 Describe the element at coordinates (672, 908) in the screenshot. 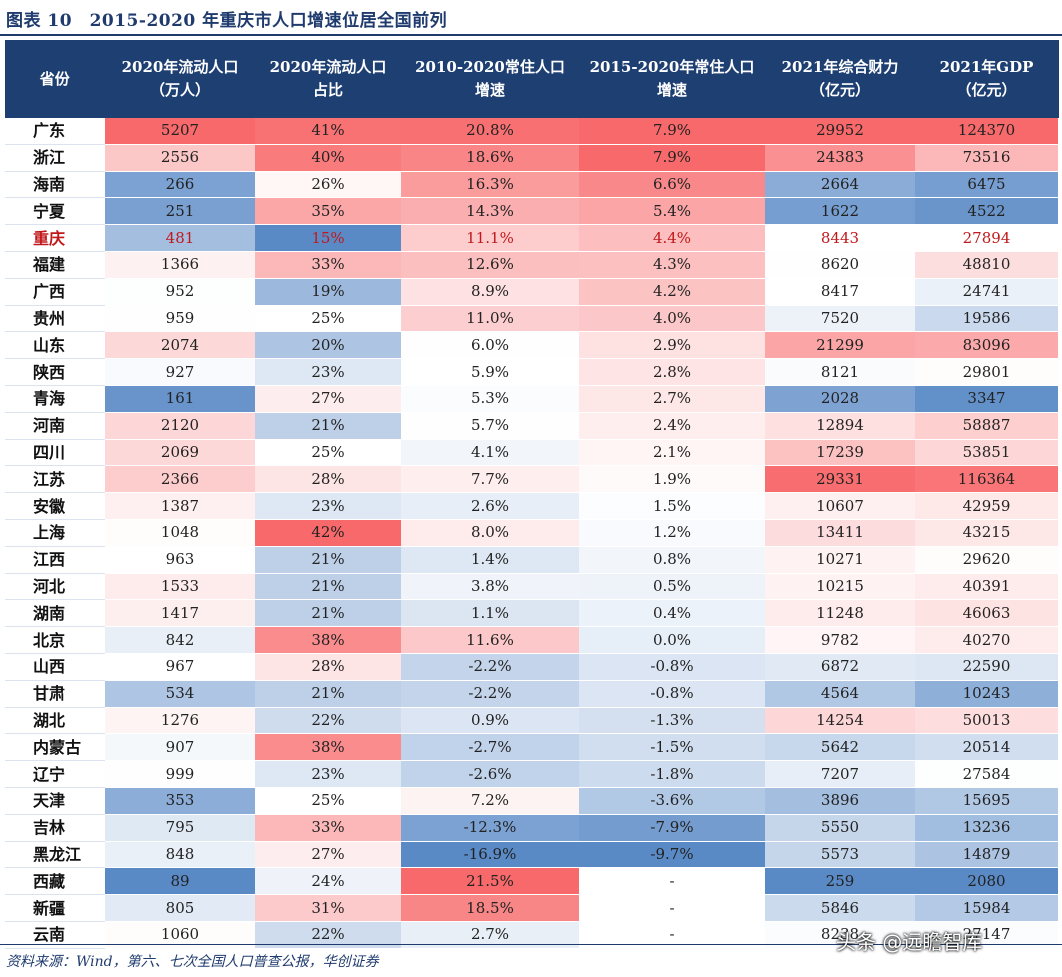

I see `value-cell: -` at that location.